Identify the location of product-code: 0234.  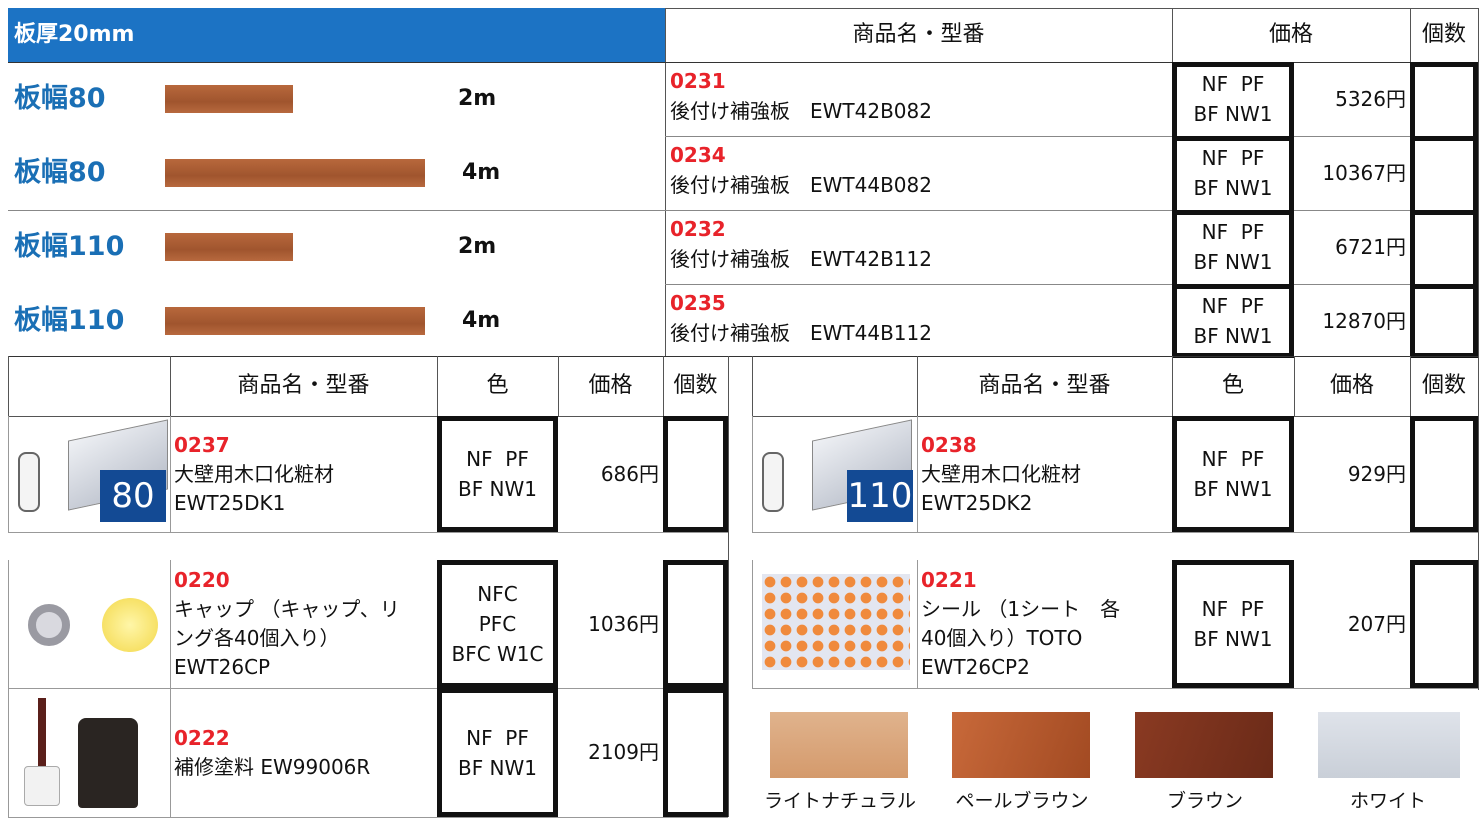
(698, 155).